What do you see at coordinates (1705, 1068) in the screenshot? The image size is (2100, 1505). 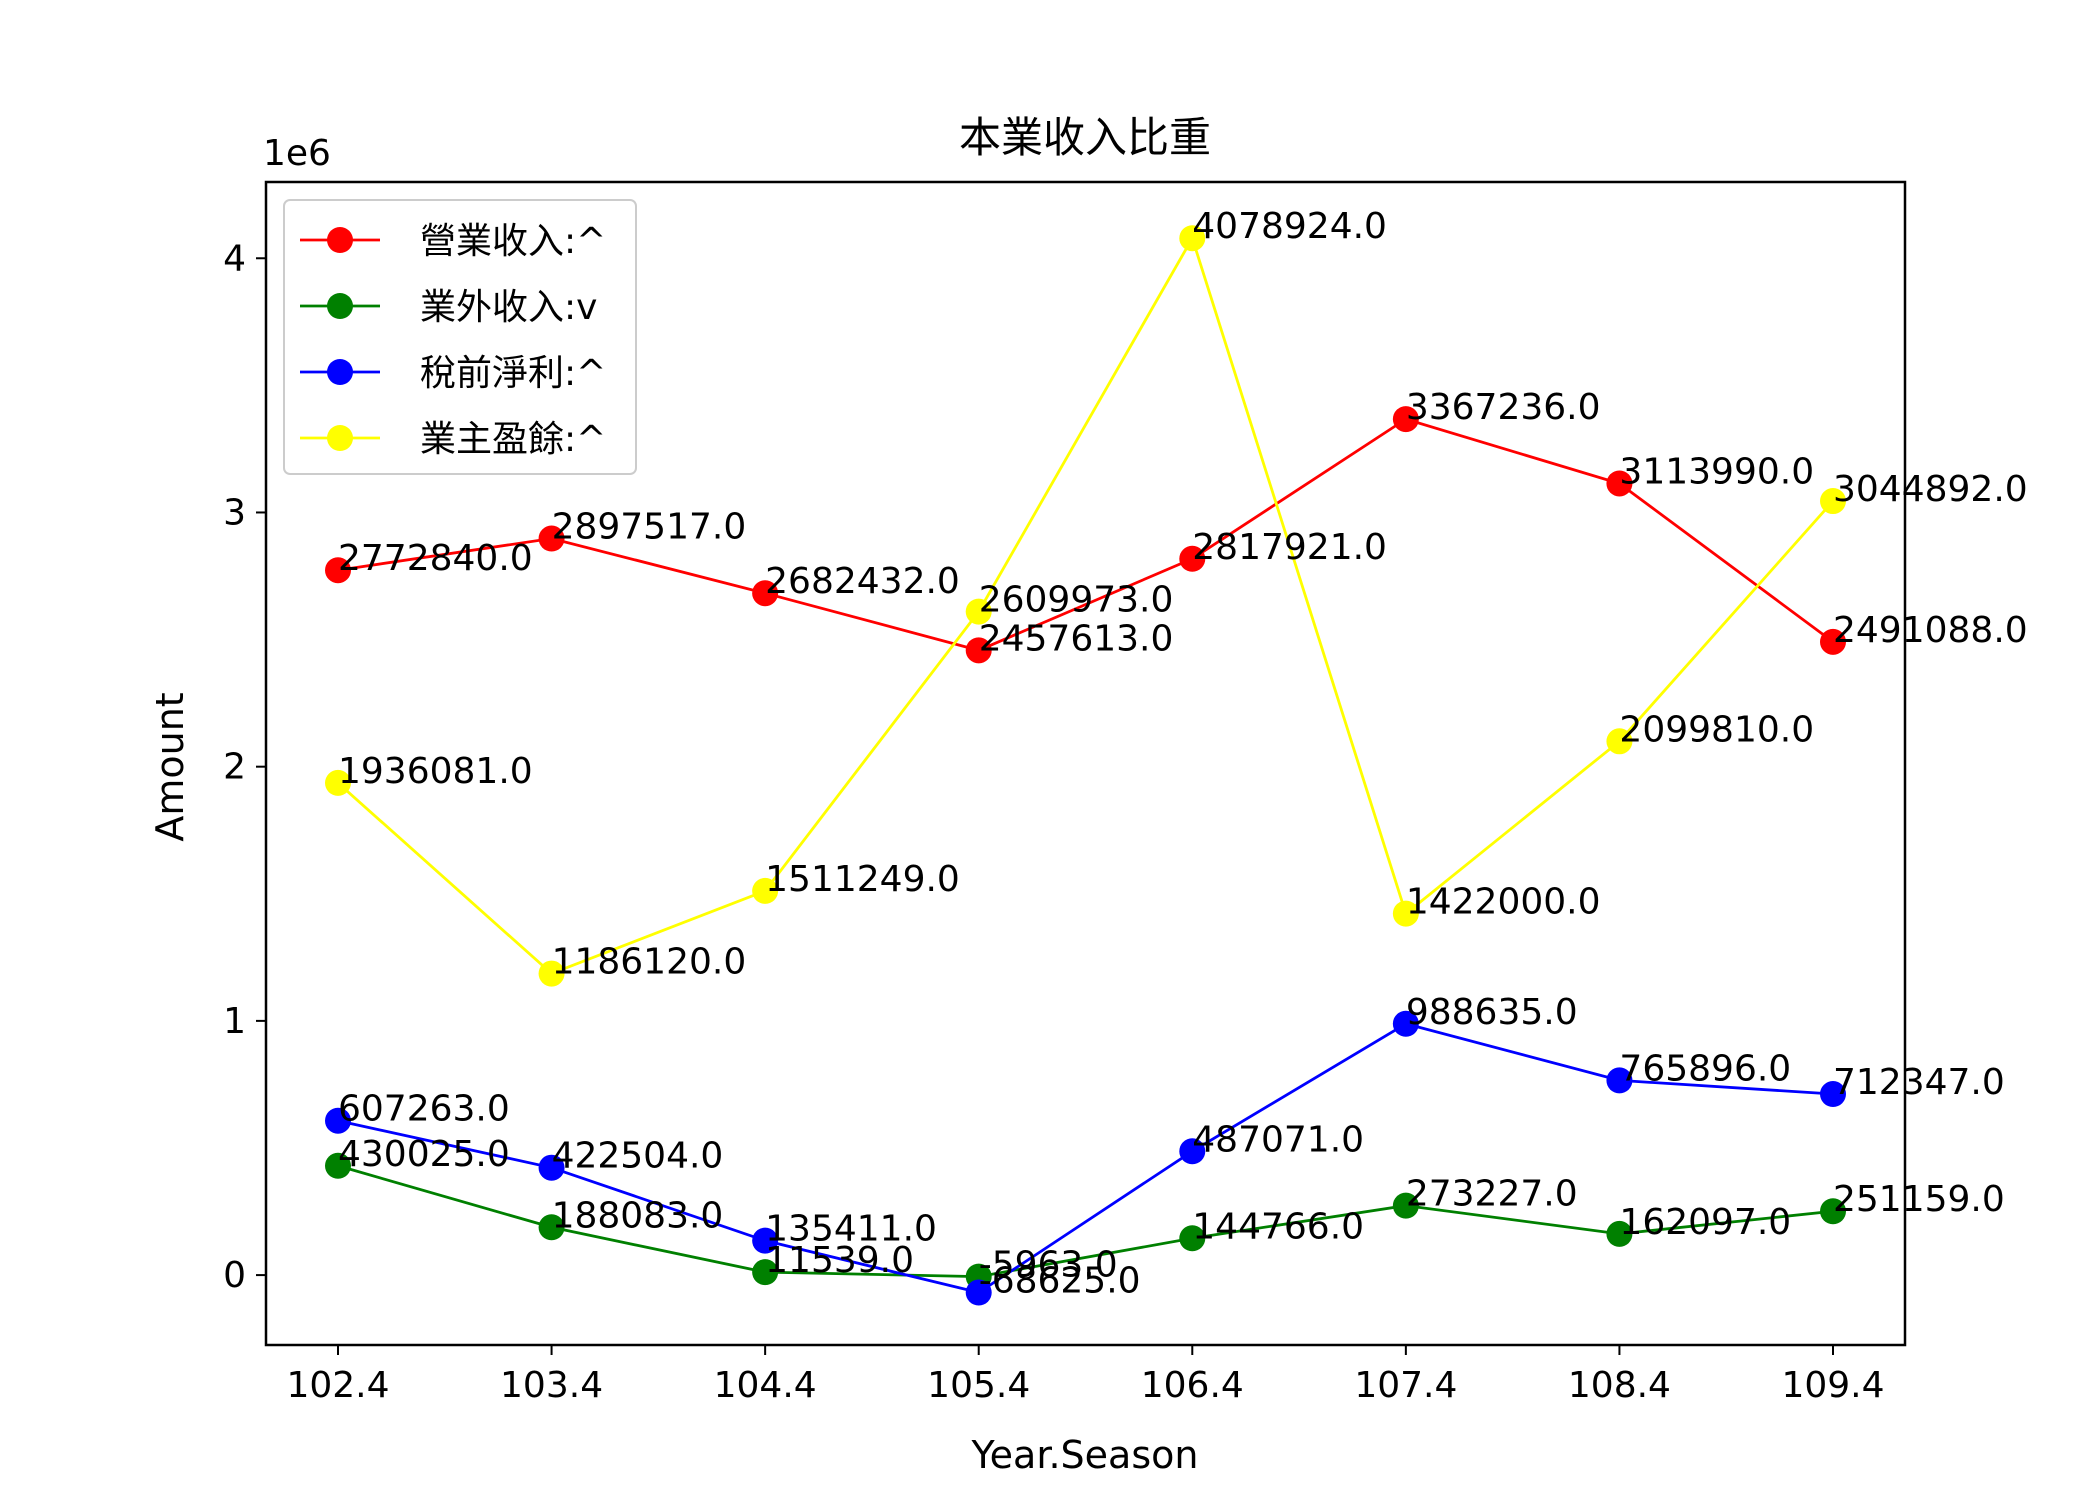 I see `data-label: 765896.0` at bounding box center [1705, 1068].